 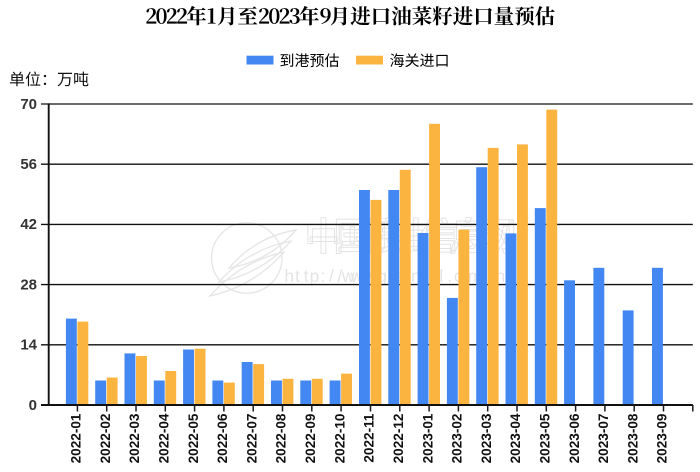 What do you see at coordinates (427, 438) in the screenshot?
I see `svg-text: 2023-01` at bounding box center [427, 438].